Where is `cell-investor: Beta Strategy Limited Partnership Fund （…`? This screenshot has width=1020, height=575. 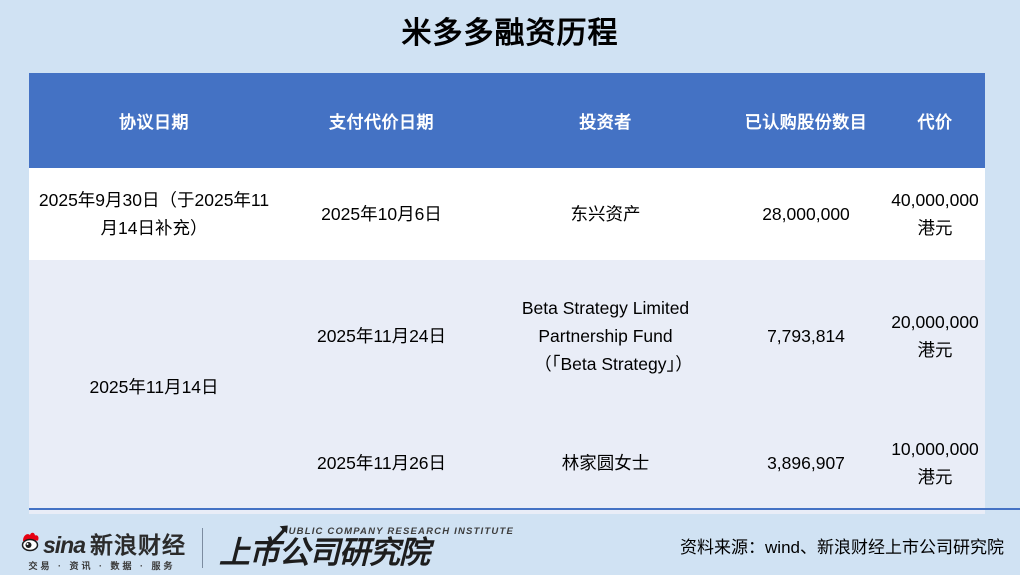
cell-investor: Beta Strategy Limited Partnership Fund （… is located at coordinates (605, 336).